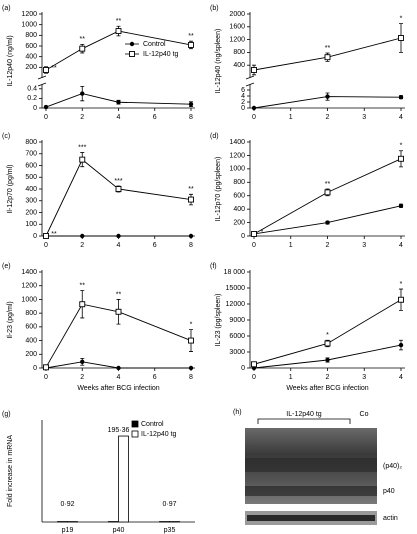 The width and height of the screenshot is (417, 534). Describe the element at coordinates (10, 188) in the screenshot. I see `y-axis-label: Il-12p70 (pg/ml)` at that location.